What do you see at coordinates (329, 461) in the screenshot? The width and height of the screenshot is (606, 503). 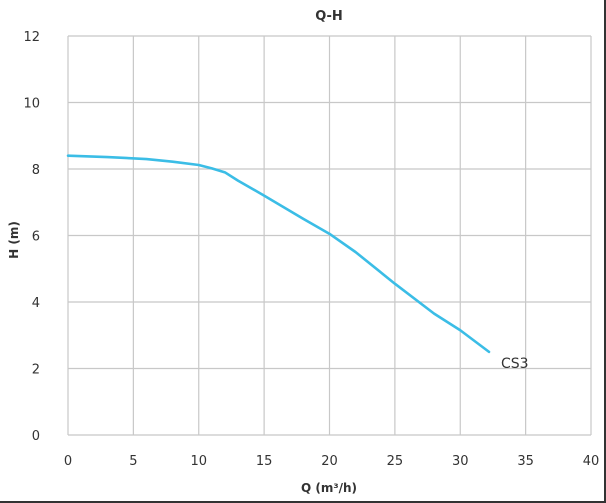 I see `x-tick-label: 20` at bounding box center [329, 461].